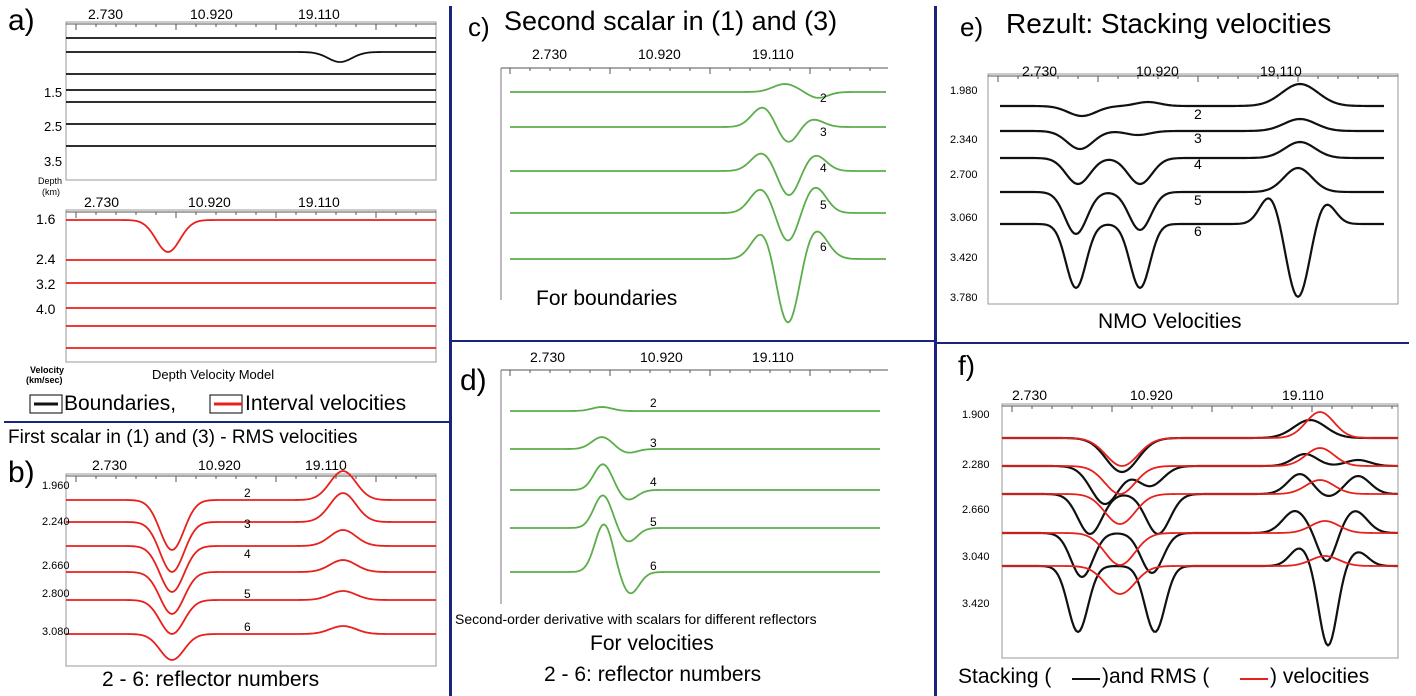 This screenshot has height=696, width=1416. I want to click on panel-f-tick-x1: 2.730, so click(1030, 395).